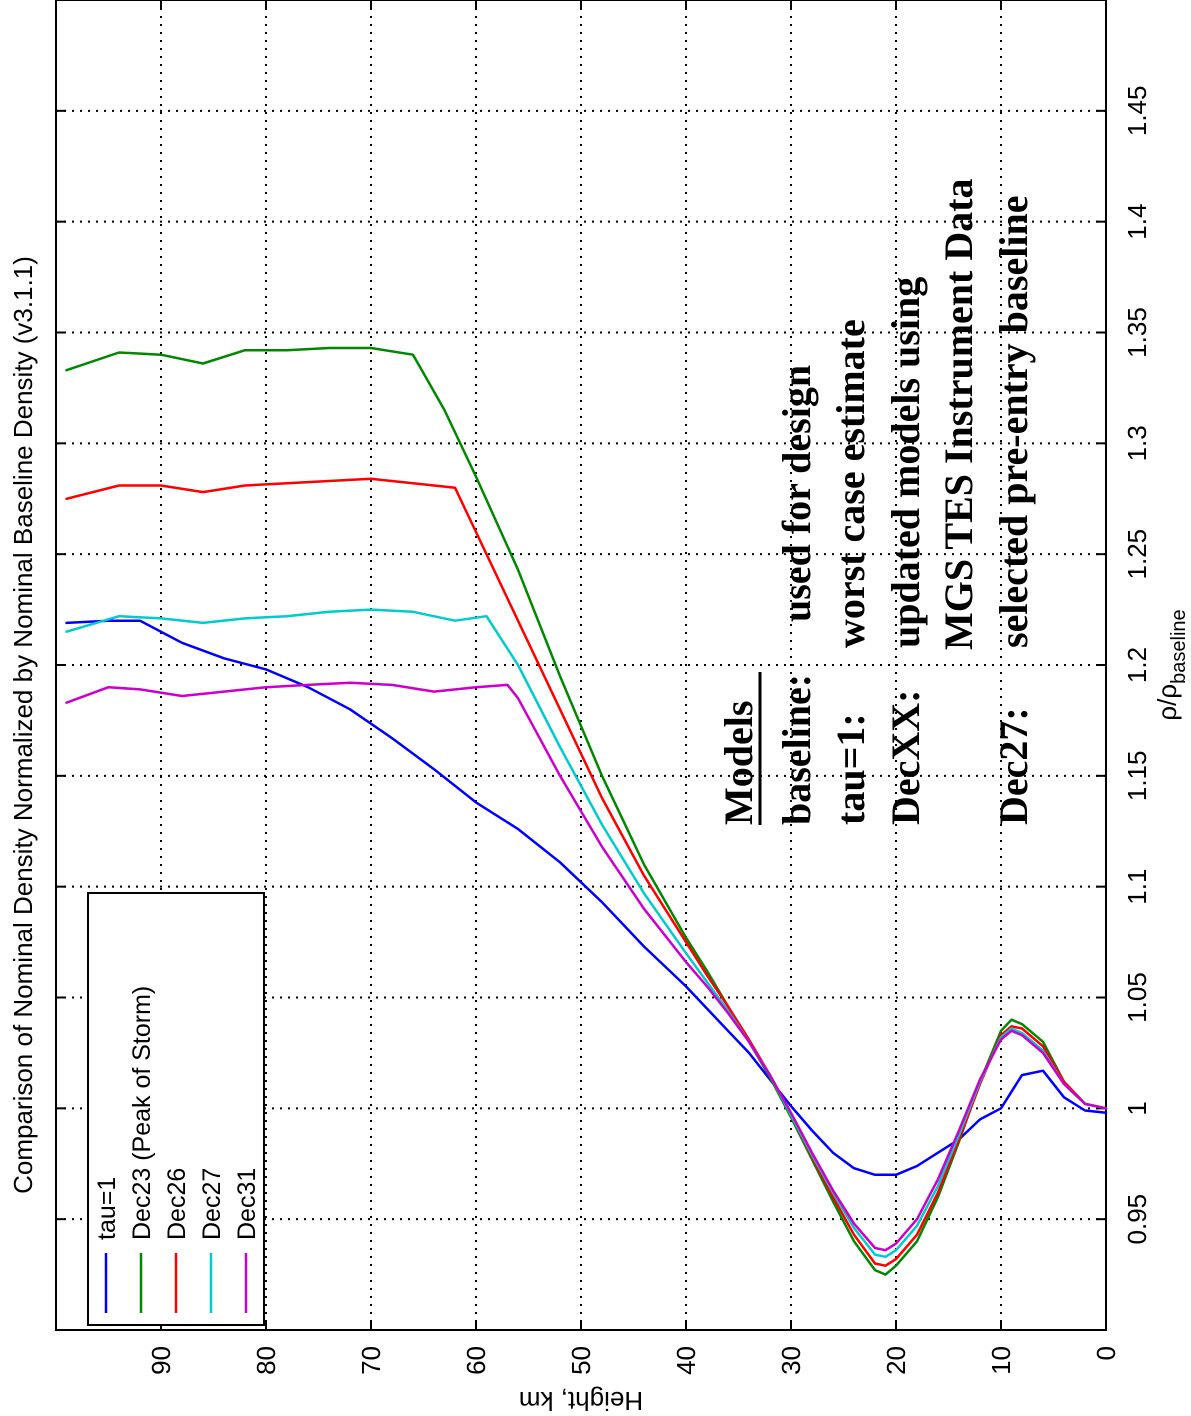 This screenshot has width=1191, height=1416. Describe the element at coordinates (1137, 776) in the screenshot. I see `tick-label-density: 1.15` at that location.